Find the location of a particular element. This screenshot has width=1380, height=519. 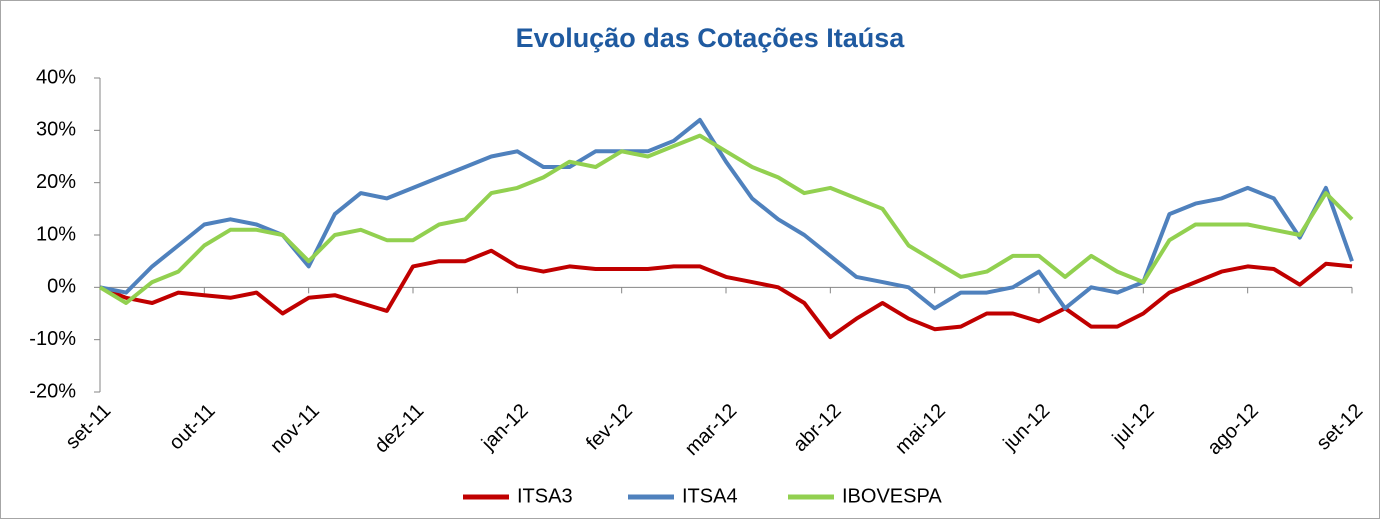

y-tick-label: -10% is located at coordinates (52, 339).